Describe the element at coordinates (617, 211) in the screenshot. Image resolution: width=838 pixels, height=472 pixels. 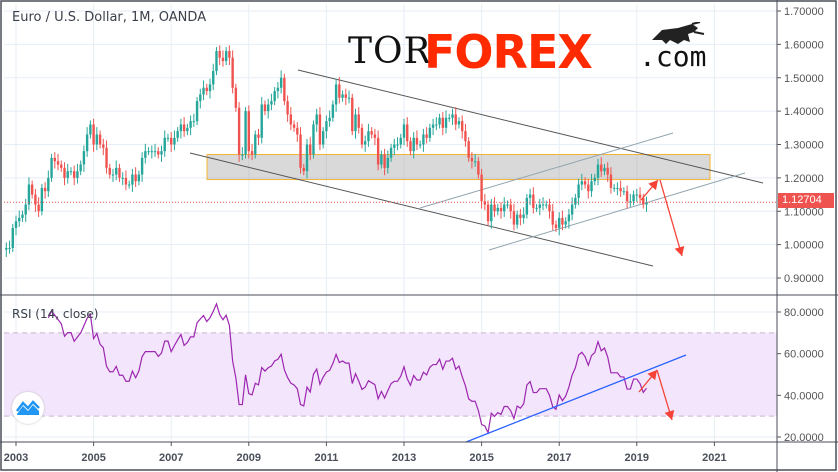
I see `ascending-channel-lower` at that location.